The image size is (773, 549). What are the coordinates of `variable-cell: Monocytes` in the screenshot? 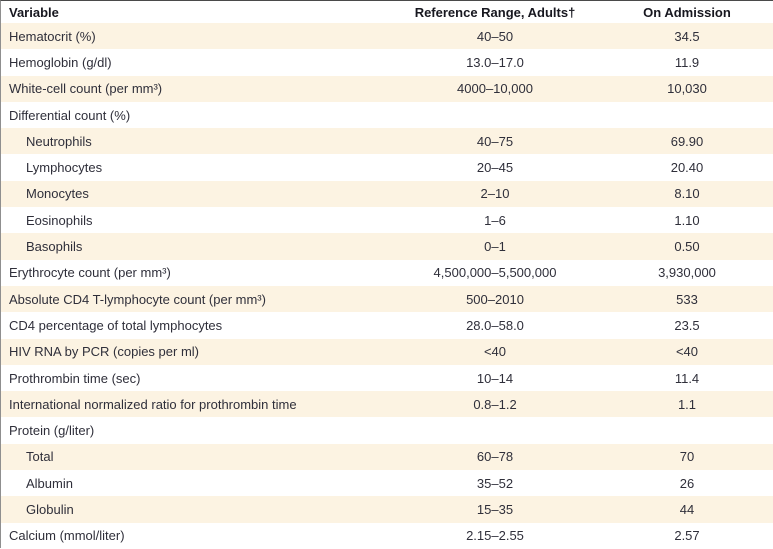 It's located at (57, 194).